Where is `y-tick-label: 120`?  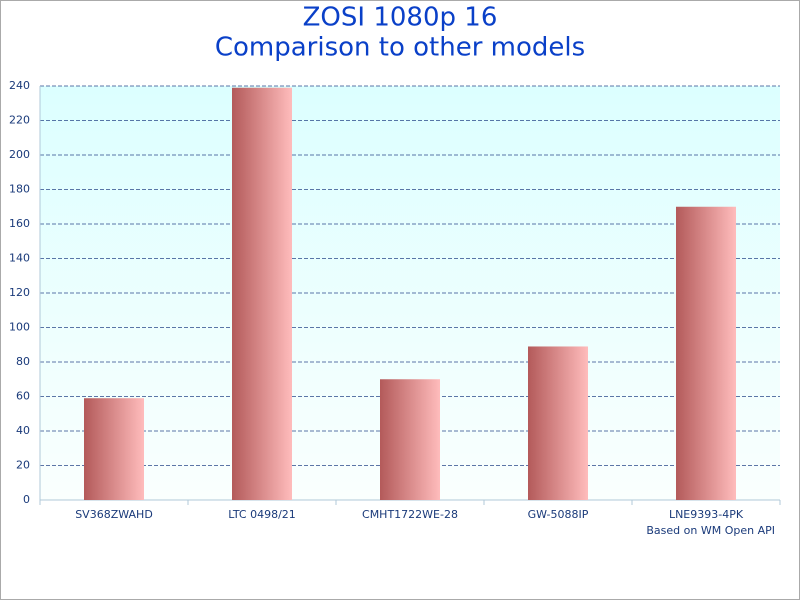 y-tick-label: 120 is located at coordinates (19, 292).